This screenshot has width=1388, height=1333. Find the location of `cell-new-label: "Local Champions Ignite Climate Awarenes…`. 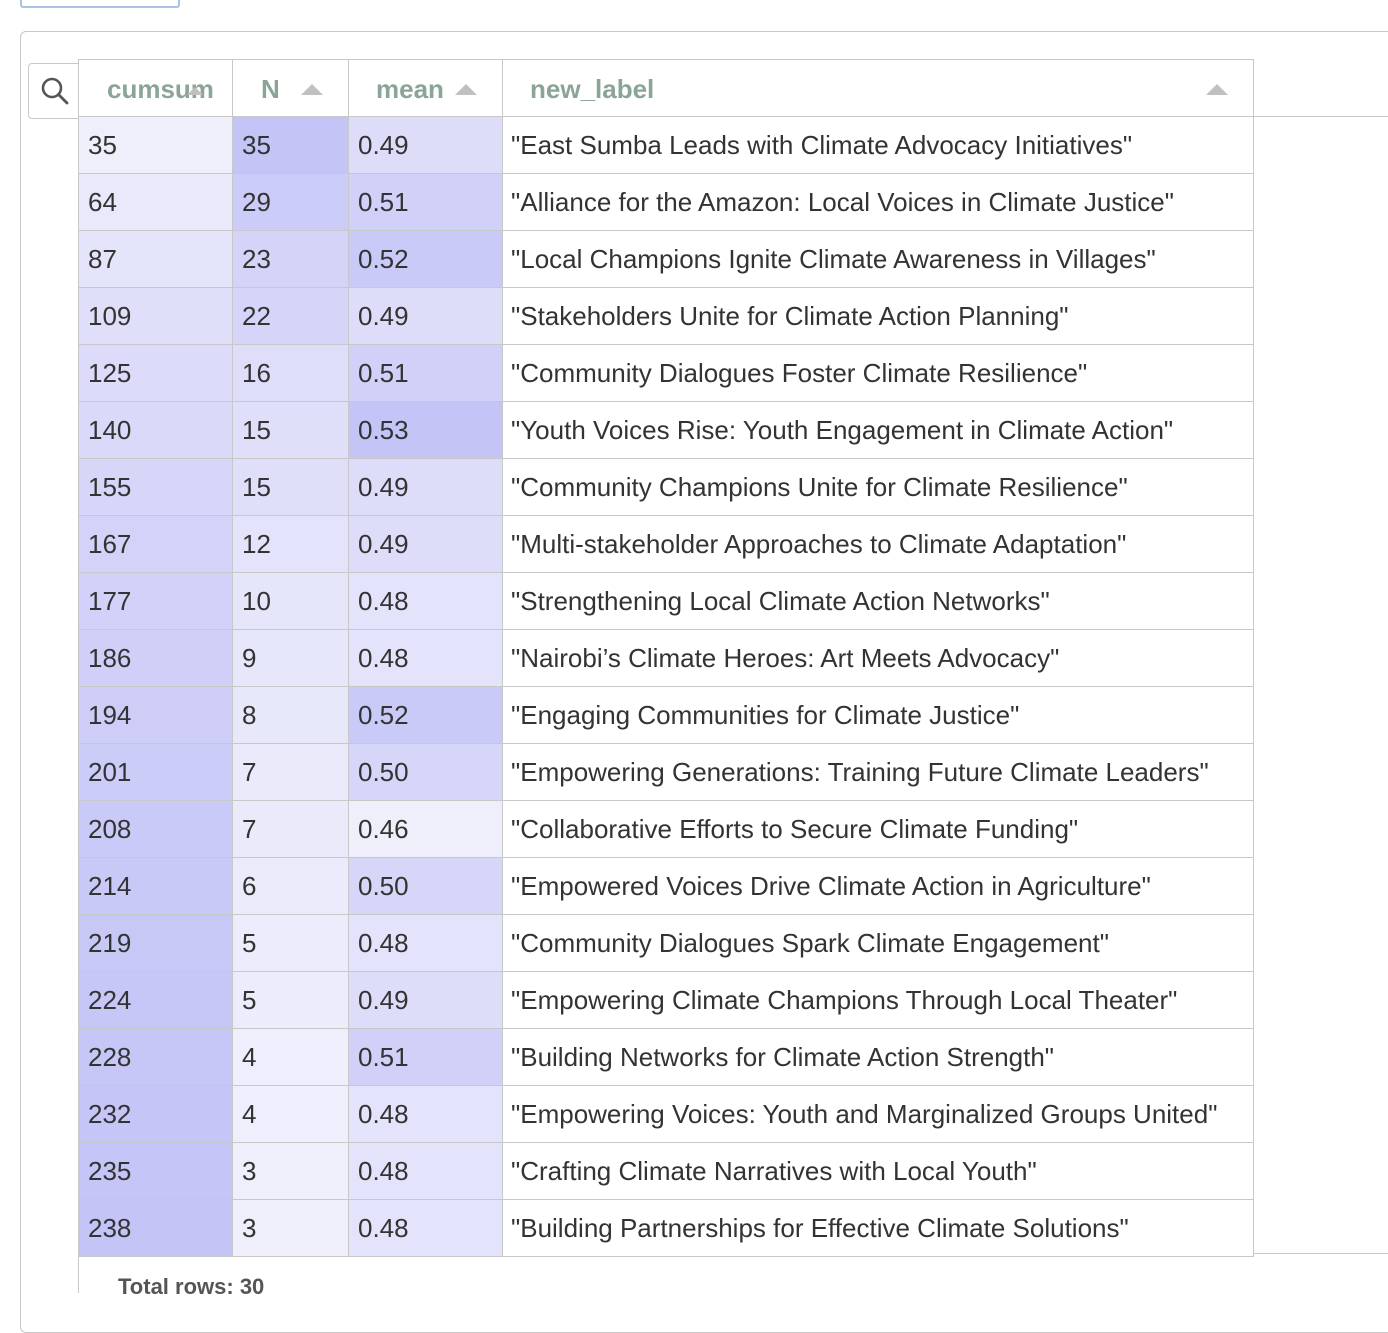

cell-new-label: "Local Champions Ignite Climate Awarenes… is located at coordinates (878, 259).